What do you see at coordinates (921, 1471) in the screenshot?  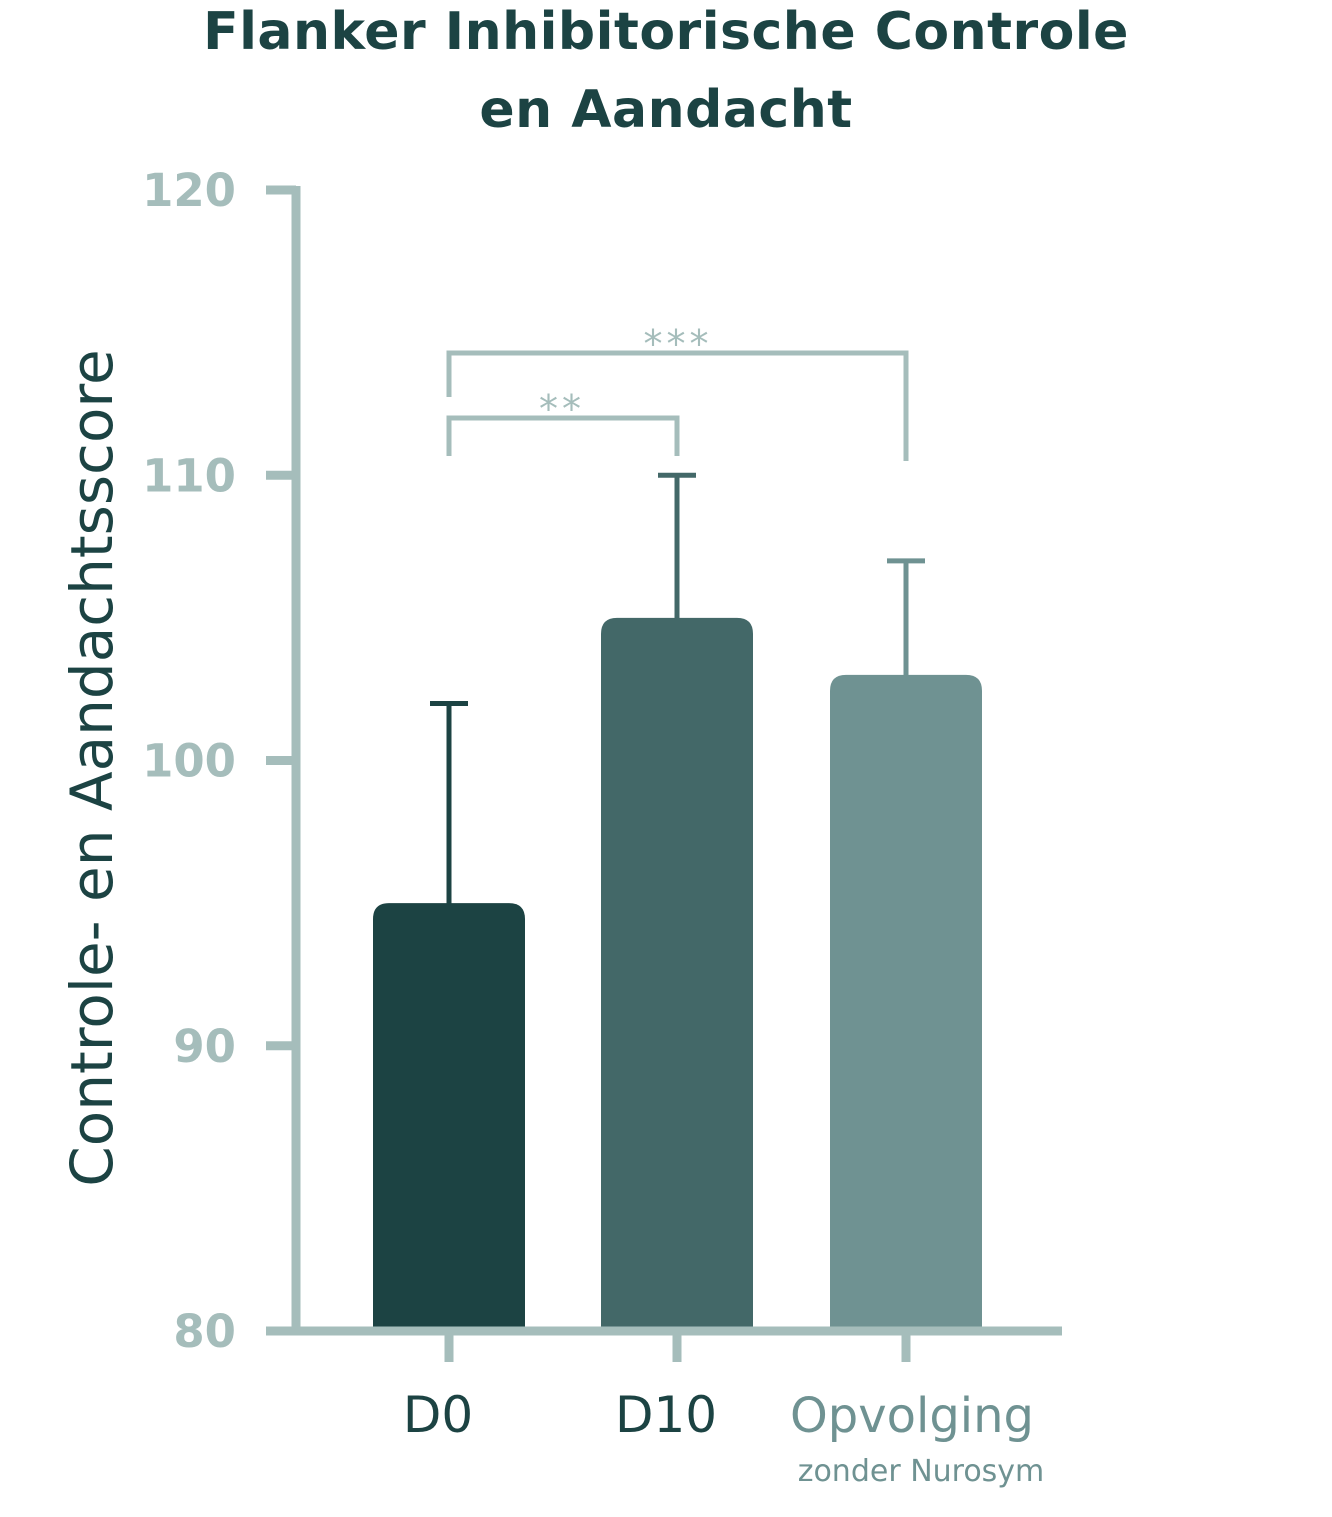 I see `x-tick-sublabel-2: zonder Nurosym` at bounding box center [921, 1471].